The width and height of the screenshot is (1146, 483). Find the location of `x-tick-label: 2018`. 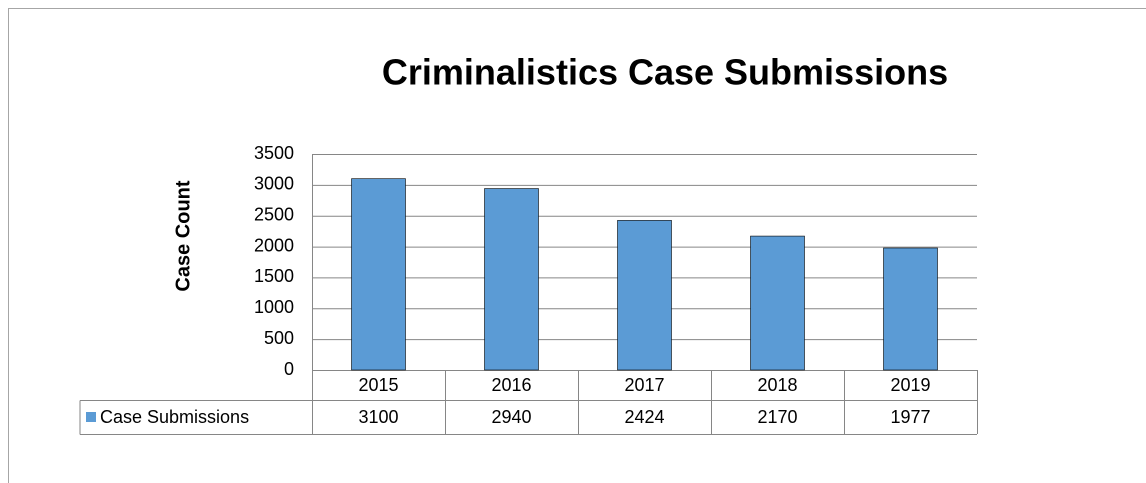

x-tick-label: 2018 is located at coordinates (777, 385).